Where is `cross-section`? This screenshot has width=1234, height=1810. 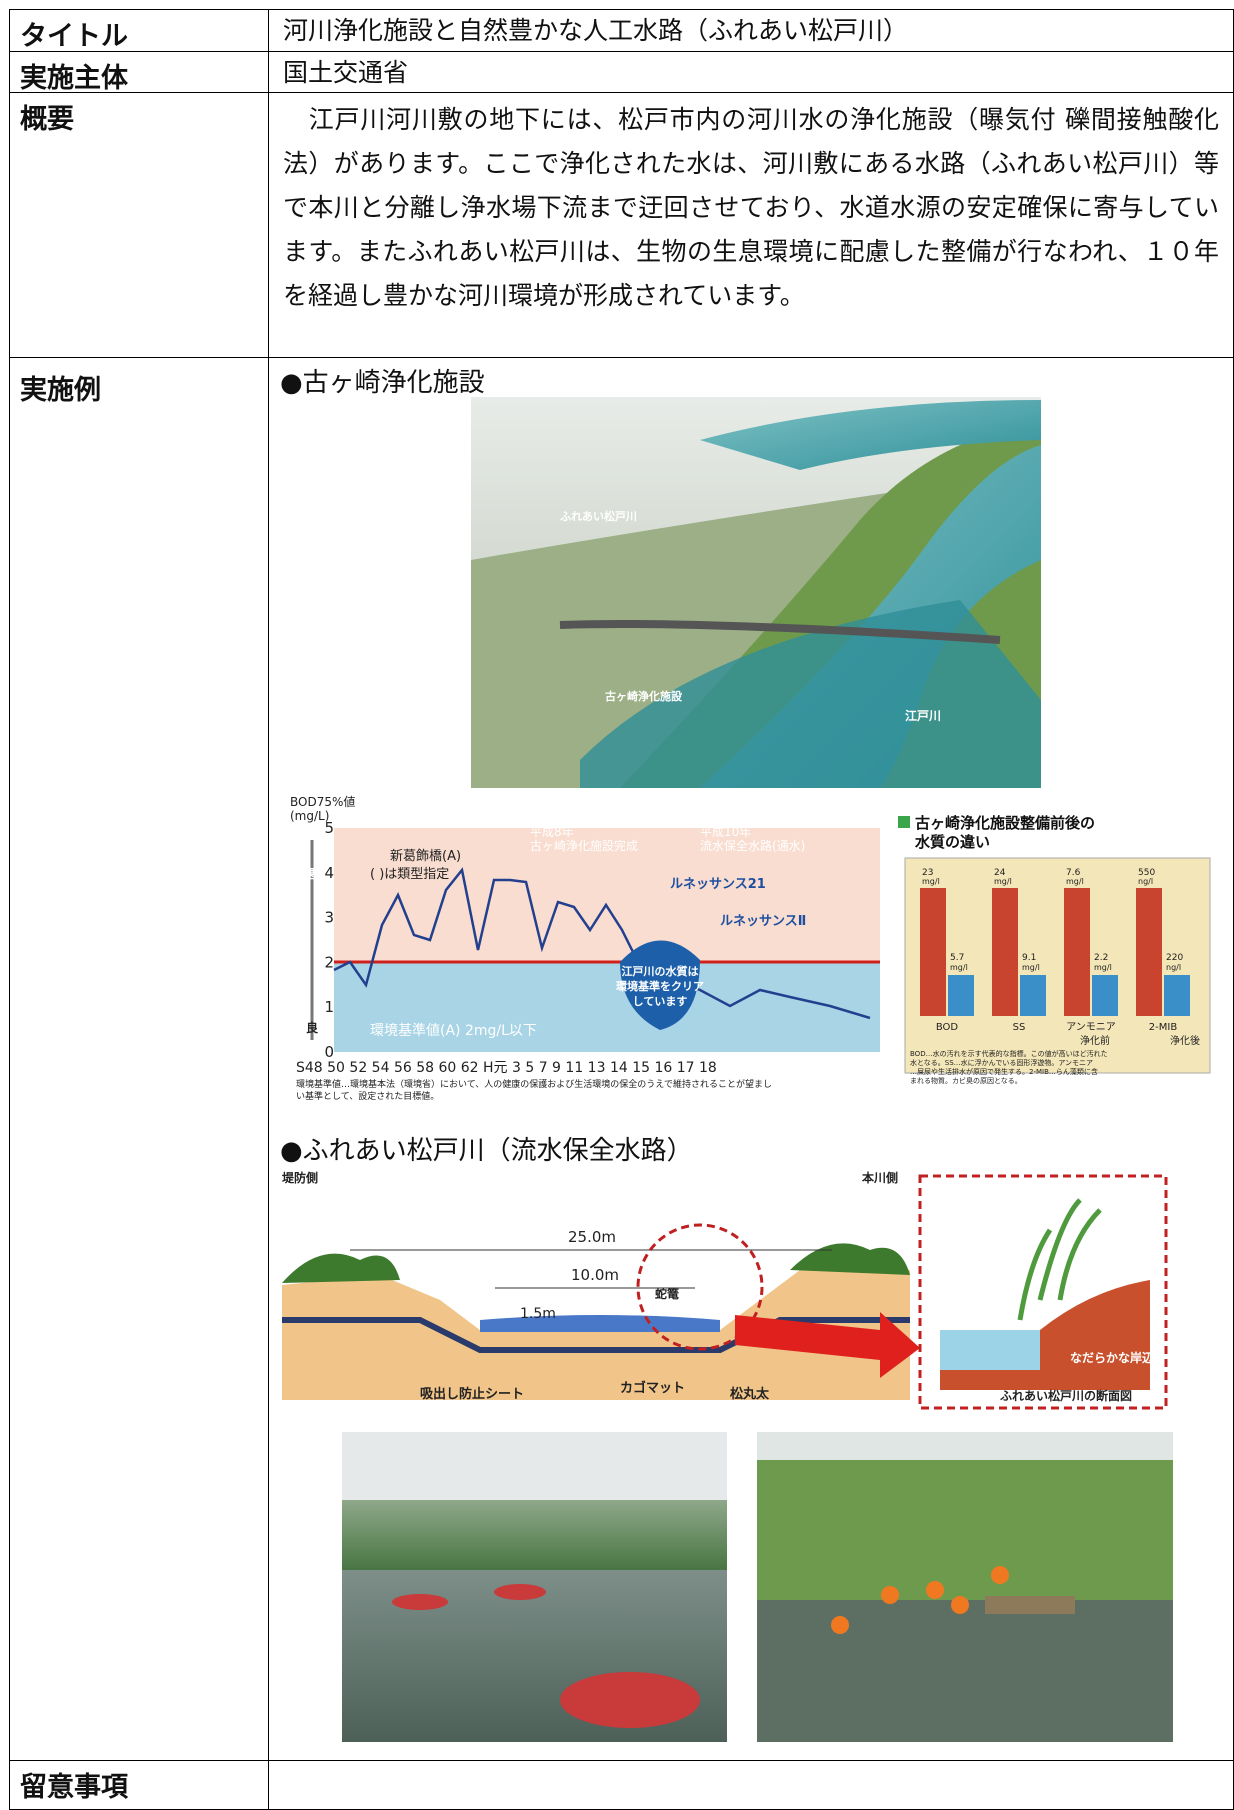 cross-section is located at coordinates (725, 1292).